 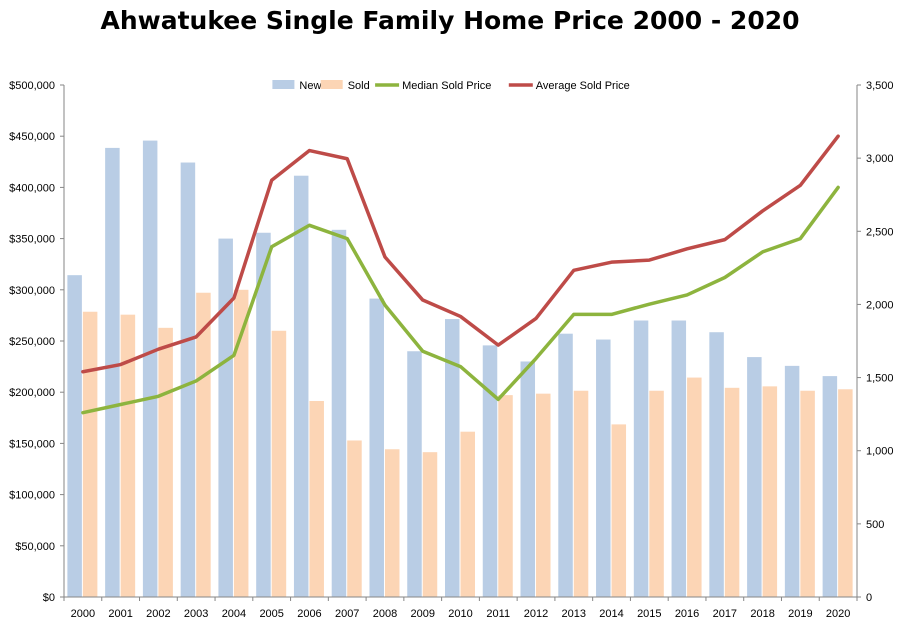 What do you see at coordinates (694, 487) in the screenshot?
I see `bar-sold-2016` at bounding box center [694, 487].